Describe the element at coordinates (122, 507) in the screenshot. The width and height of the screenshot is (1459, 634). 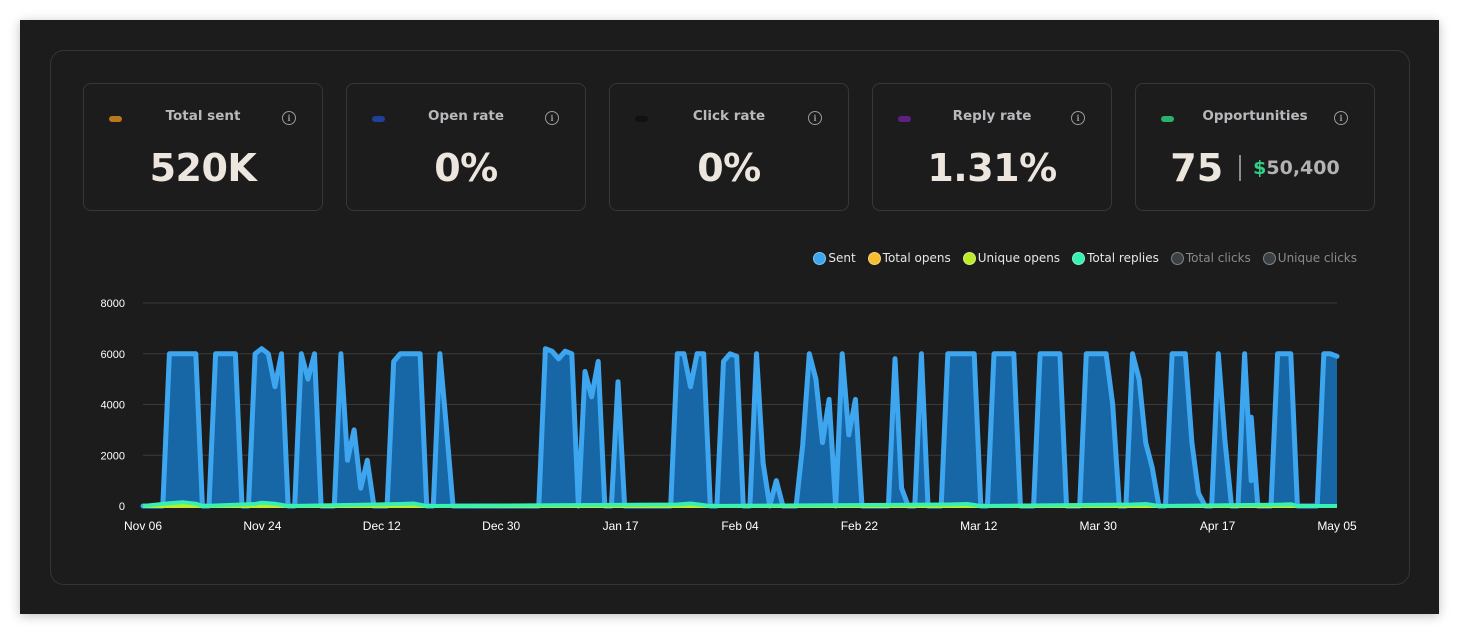
I see `y-tick-label: 0` at that location.